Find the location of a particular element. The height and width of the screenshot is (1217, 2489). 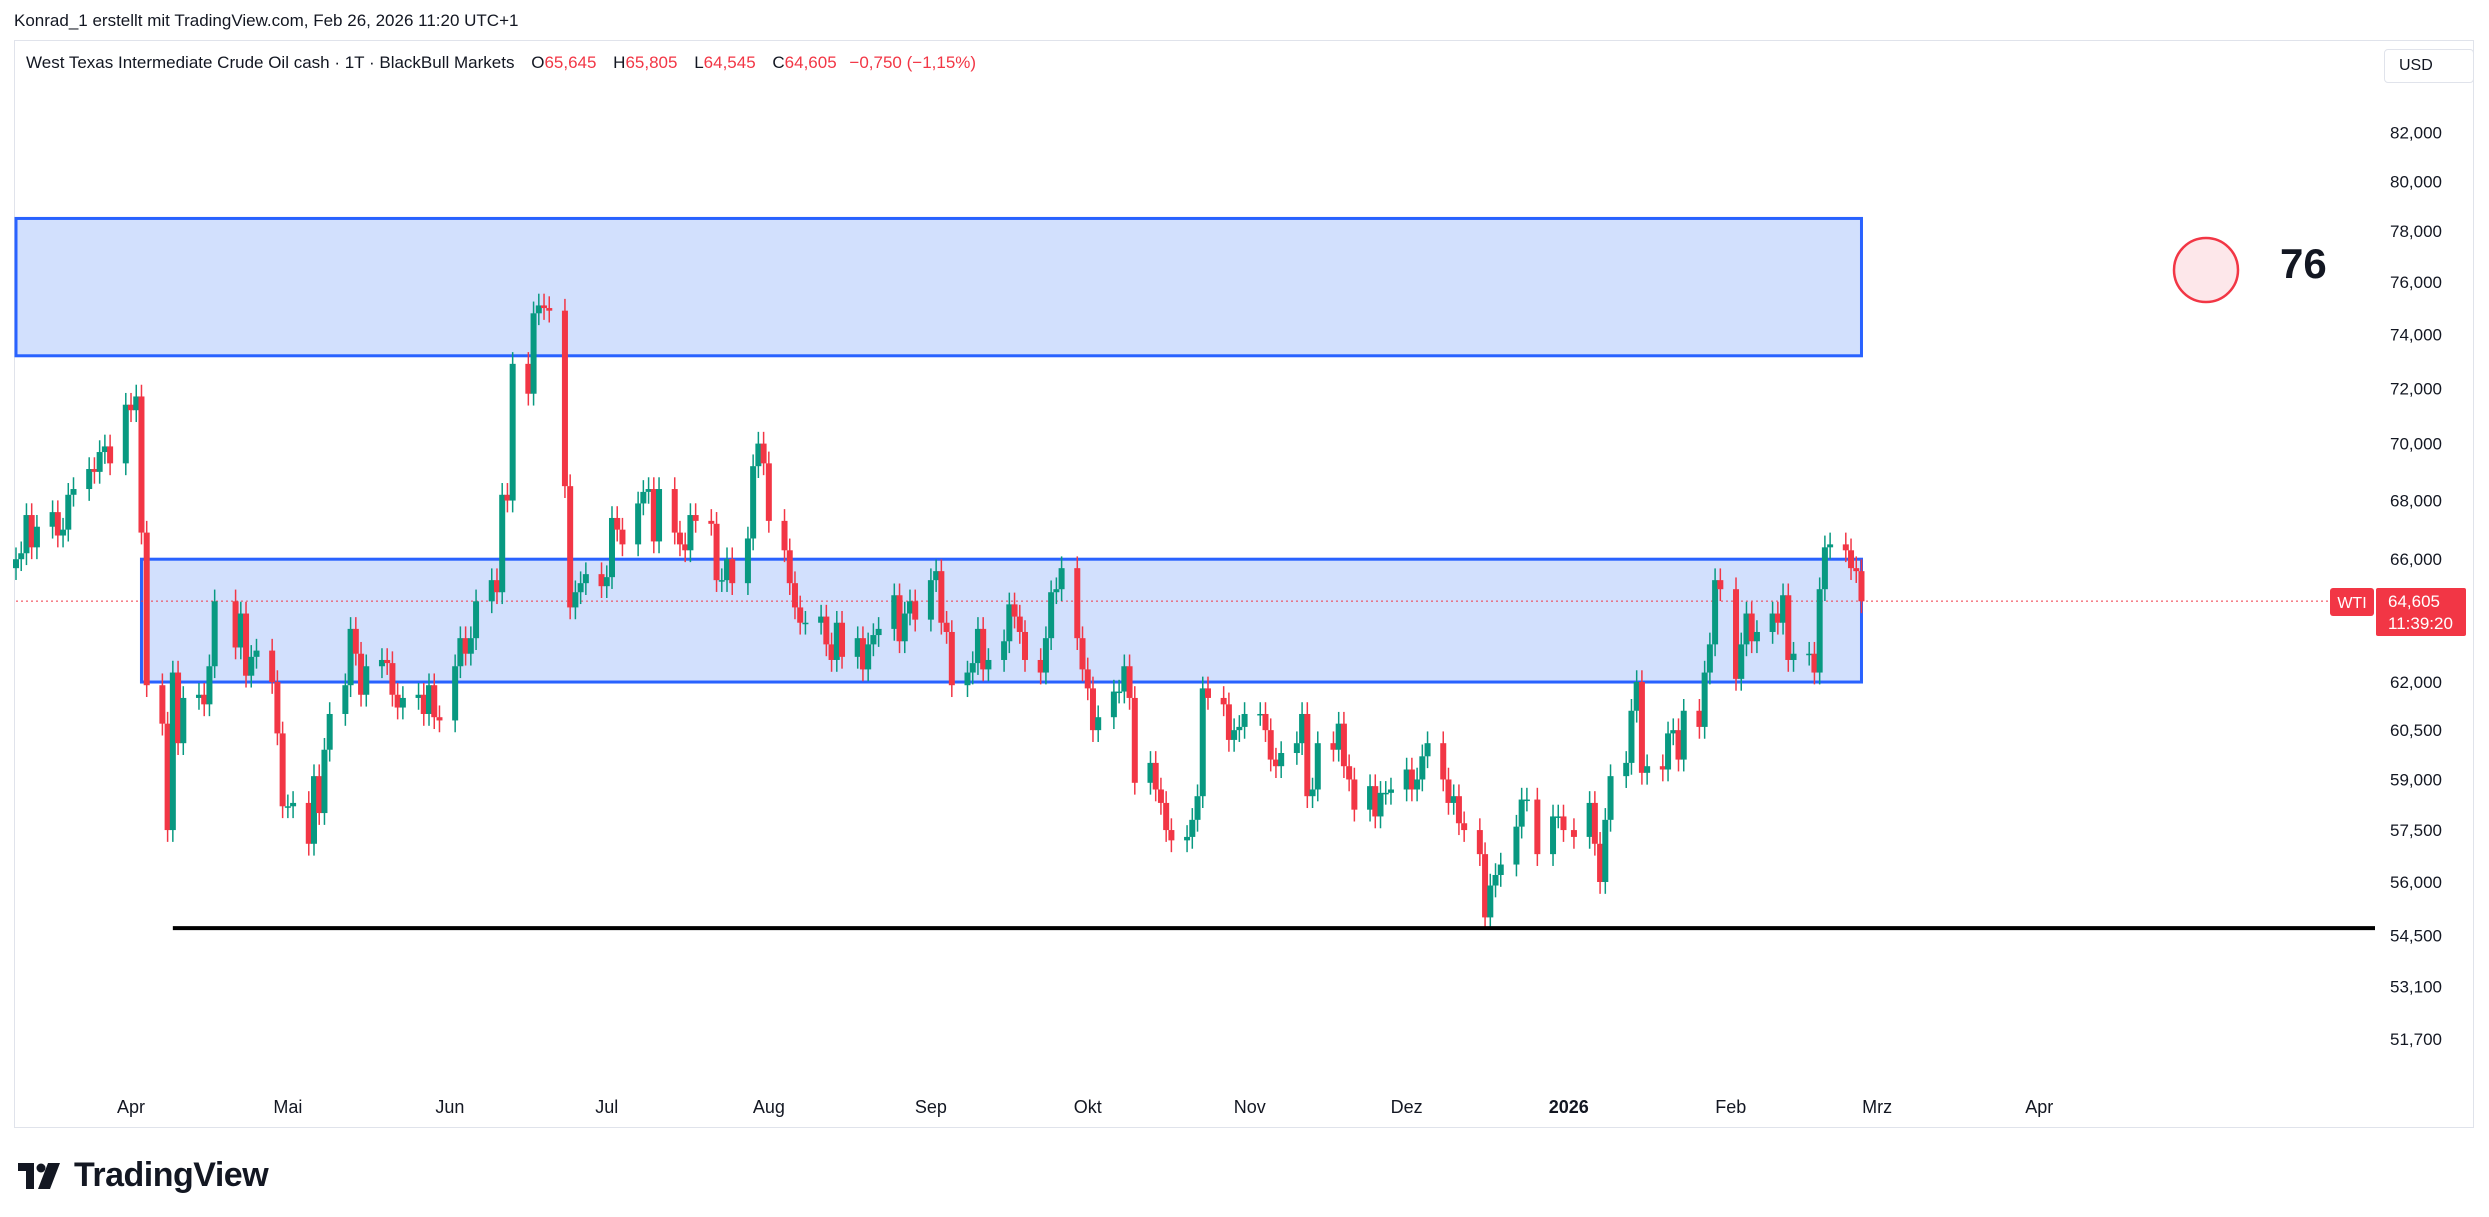

high-label: H is located at coordinates (619, 62).